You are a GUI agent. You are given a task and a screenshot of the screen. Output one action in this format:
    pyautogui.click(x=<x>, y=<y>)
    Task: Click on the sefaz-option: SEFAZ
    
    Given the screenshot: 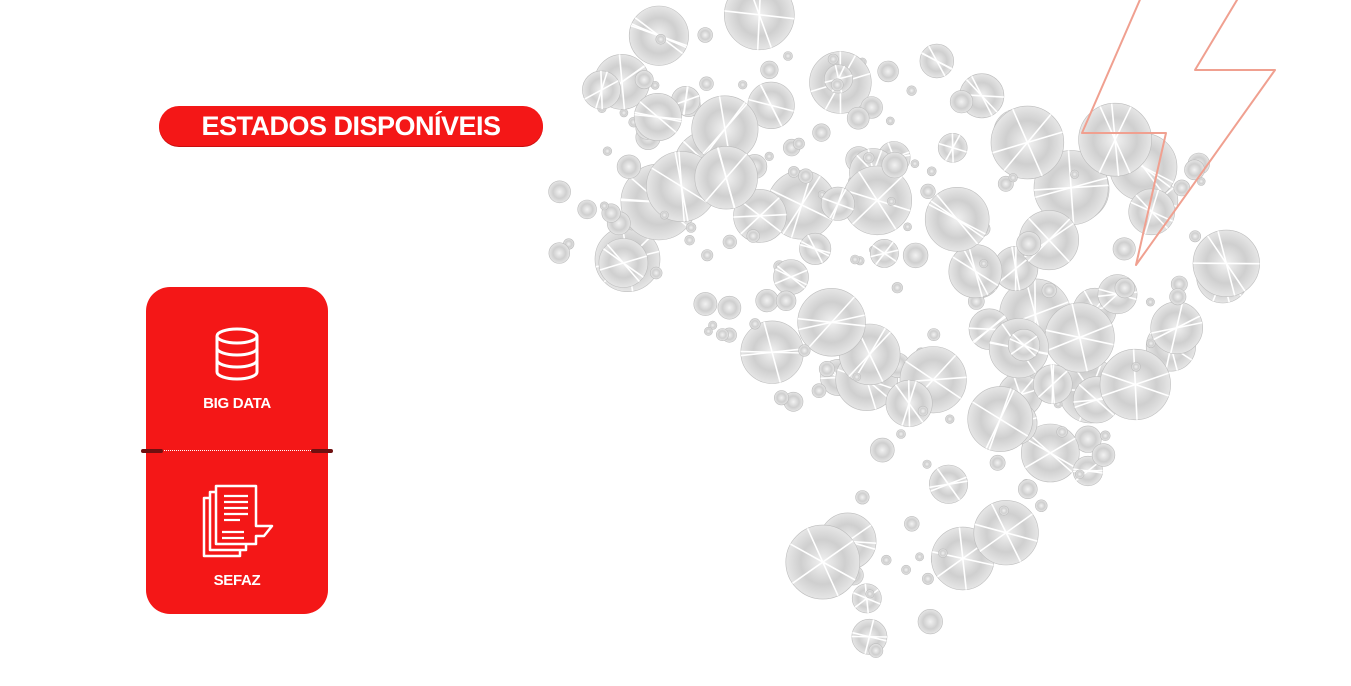 What is the action you would take?
    pyautogui.click(x=237, y=535)
    